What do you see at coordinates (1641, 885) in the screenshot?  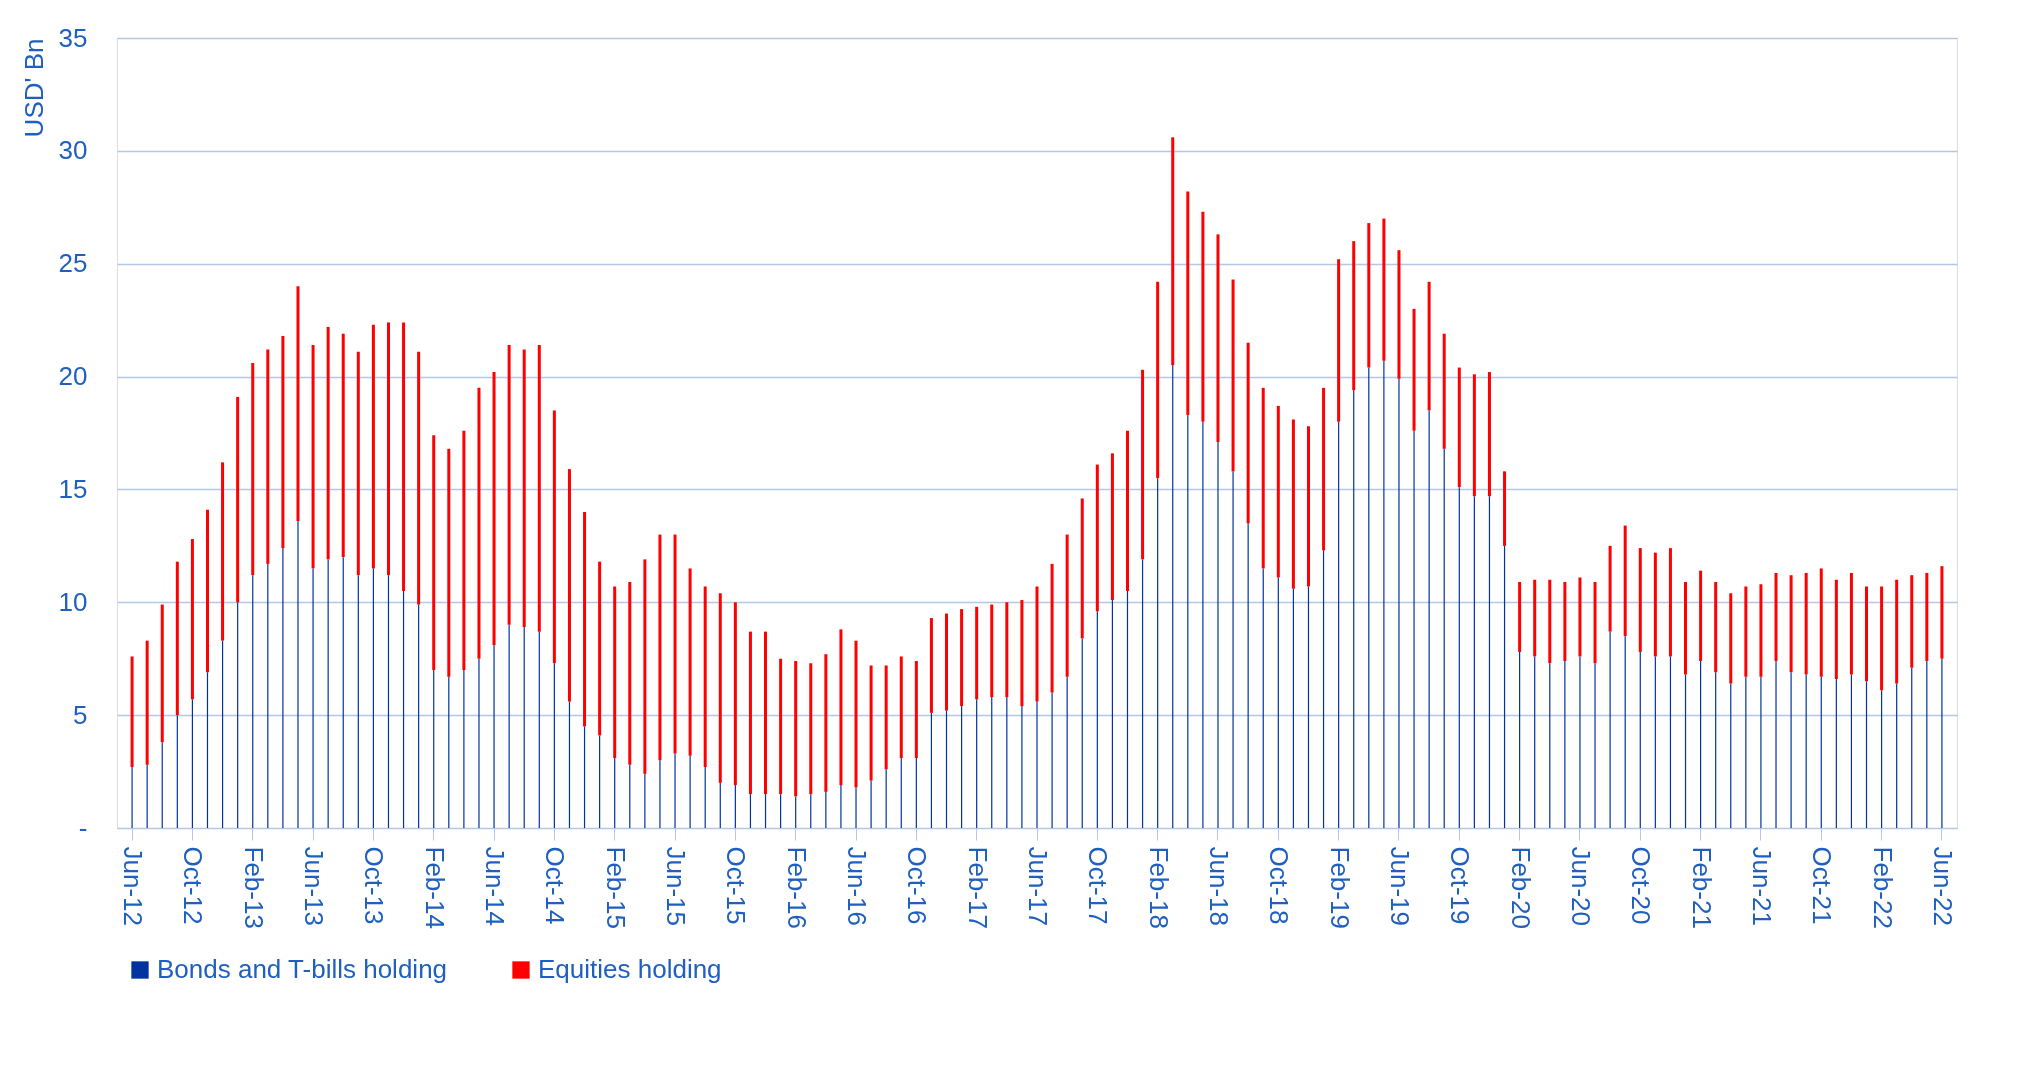 I see `x-tick-label: Oct-20` at bounding box center [1641, 885].